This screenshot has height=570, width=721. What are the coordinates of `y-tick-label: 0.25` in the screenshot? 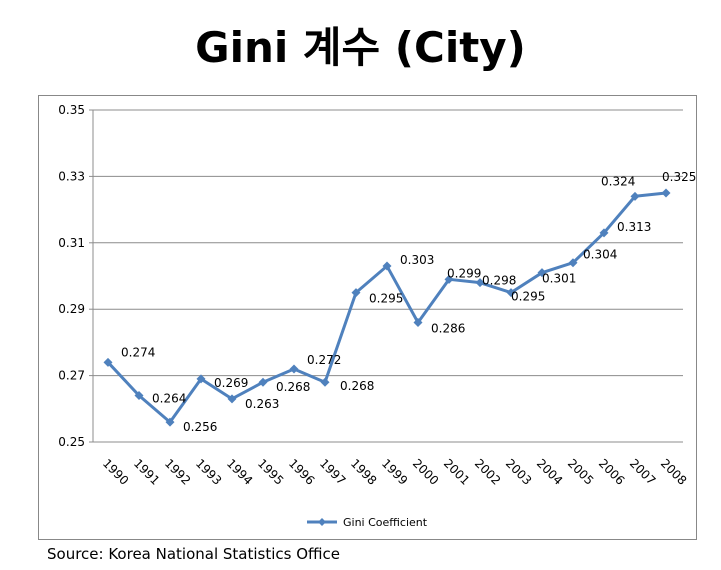 It's located at (71, 442).